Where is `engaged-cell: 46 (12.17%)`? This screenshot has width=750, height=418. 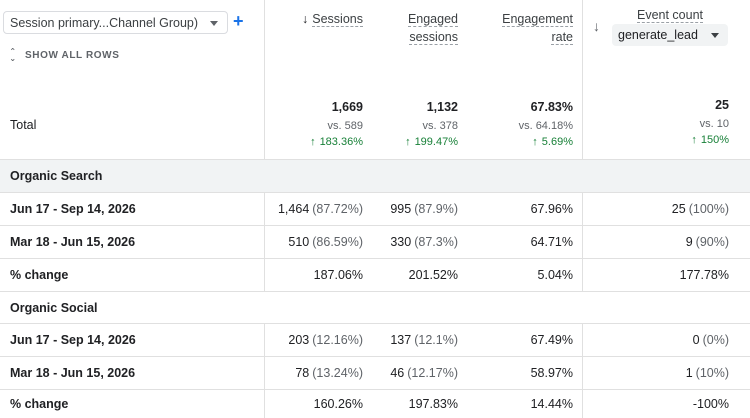 engaged-cell: 46 (12.17%) is located at coordinates (424, 373).